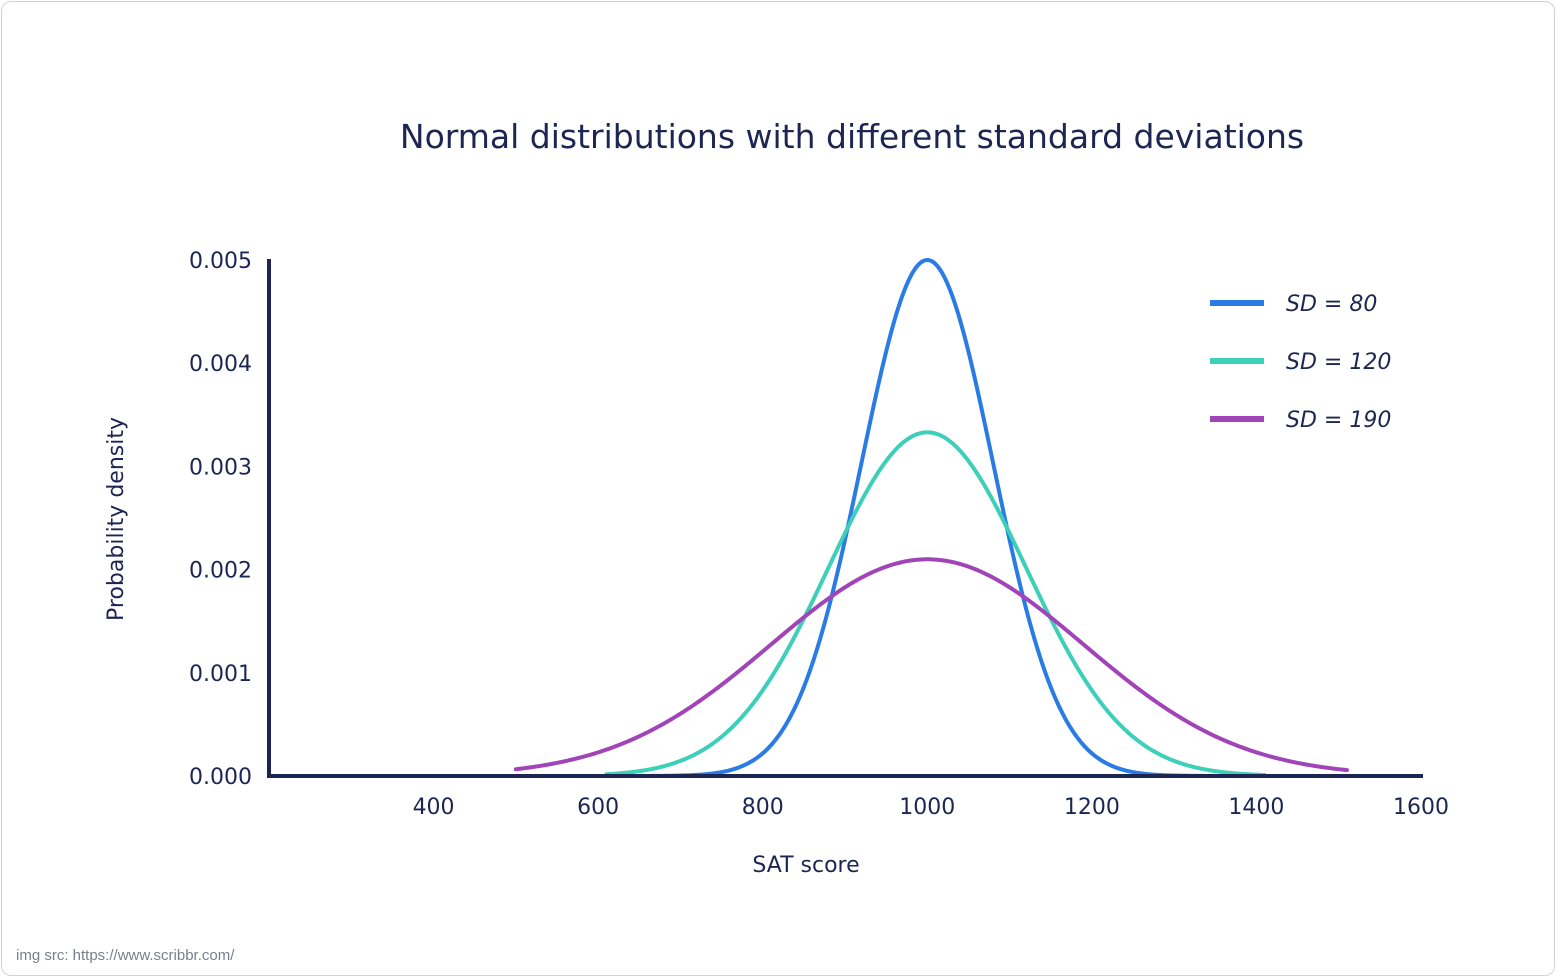 This screenshot has width=1558, height=979. What do you see at coordinates (220, 777) in the screenshot?
I see `y-tick-label: 0.000` at bounding box center [220, 777].